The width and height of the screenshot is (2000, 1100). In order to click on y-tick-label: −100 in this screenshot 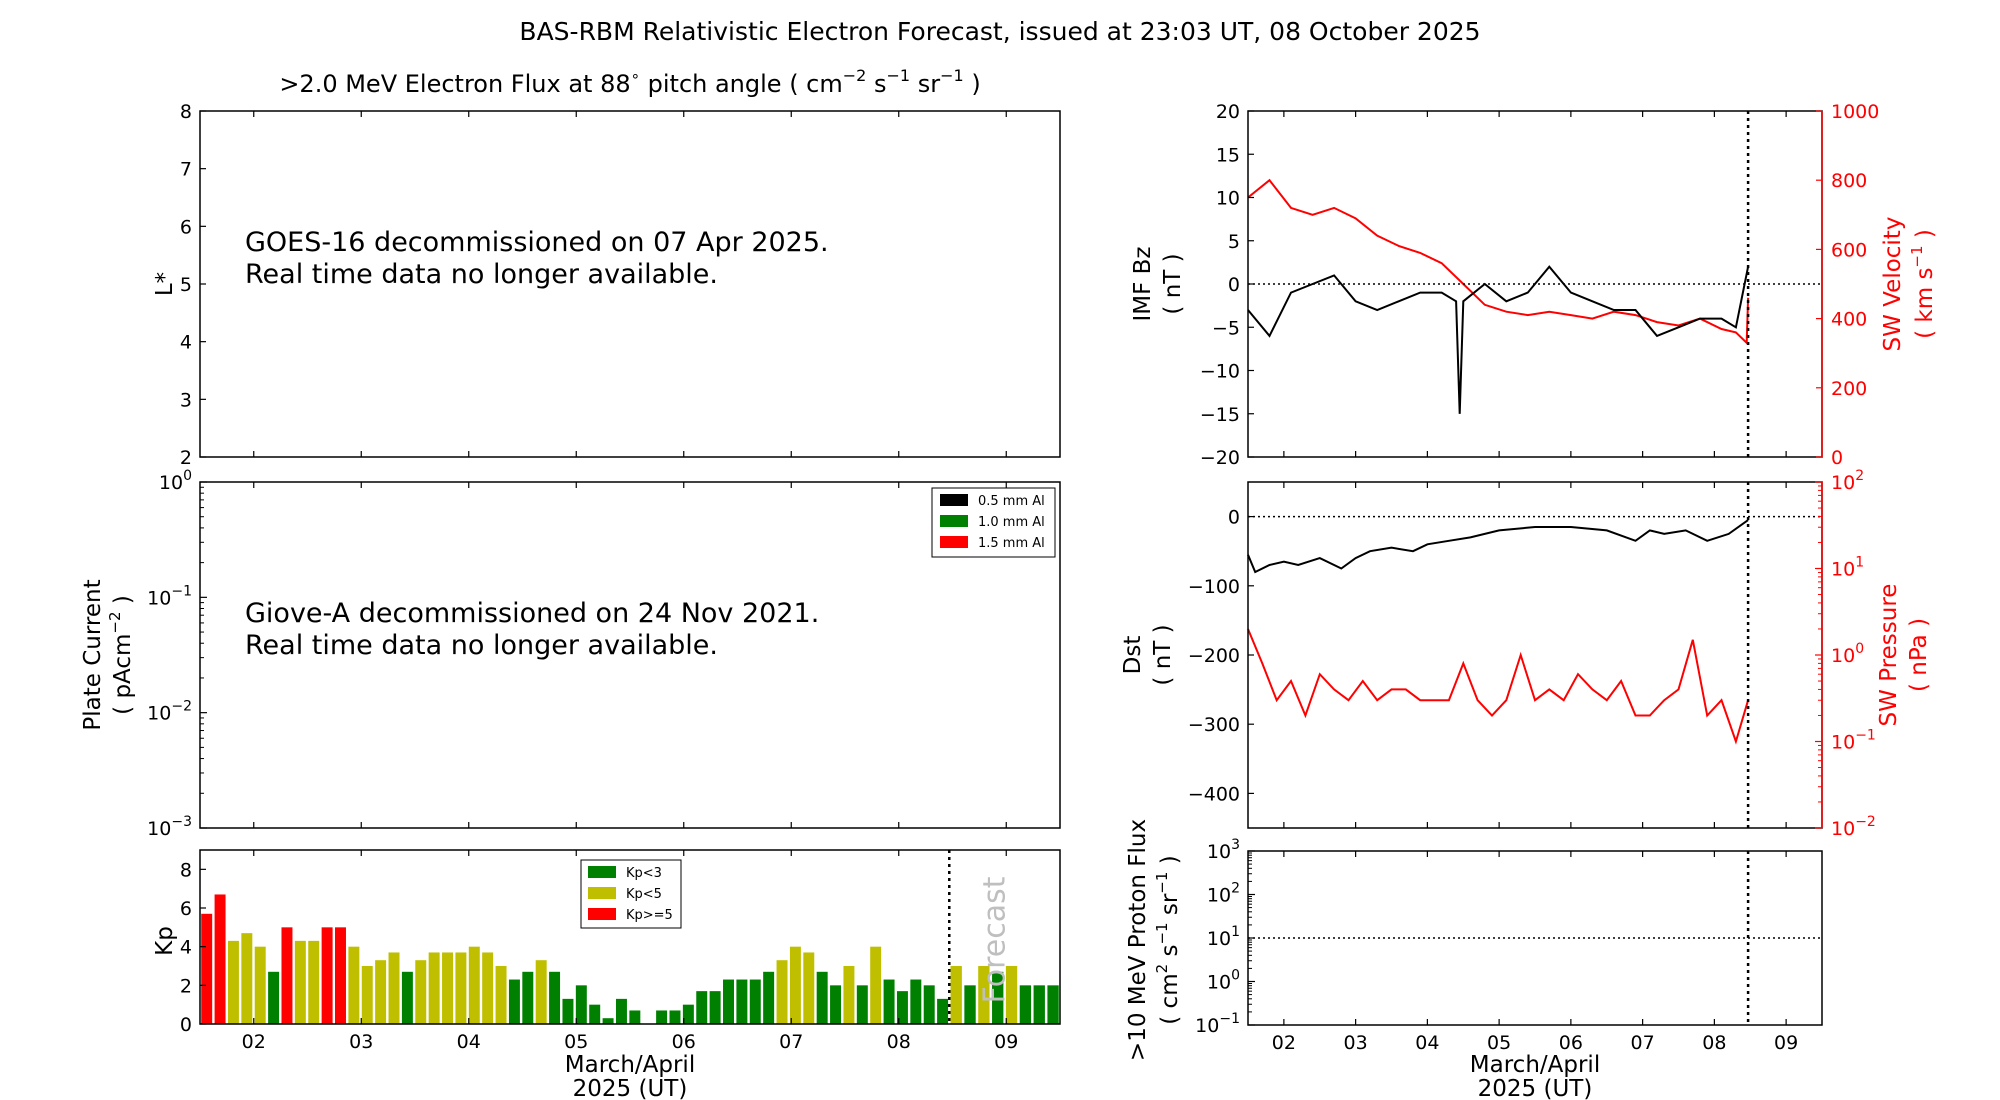, I will do `click(1214, 587)`.